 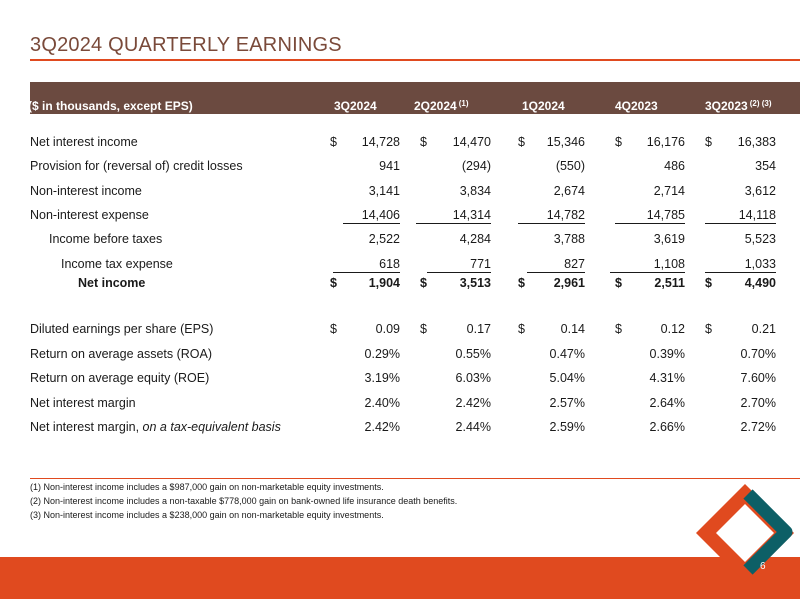 What do you see at coordinates (665, 142) in the screenshot?
I see `cell-value: 16,176` at bounding box center [665, 142].